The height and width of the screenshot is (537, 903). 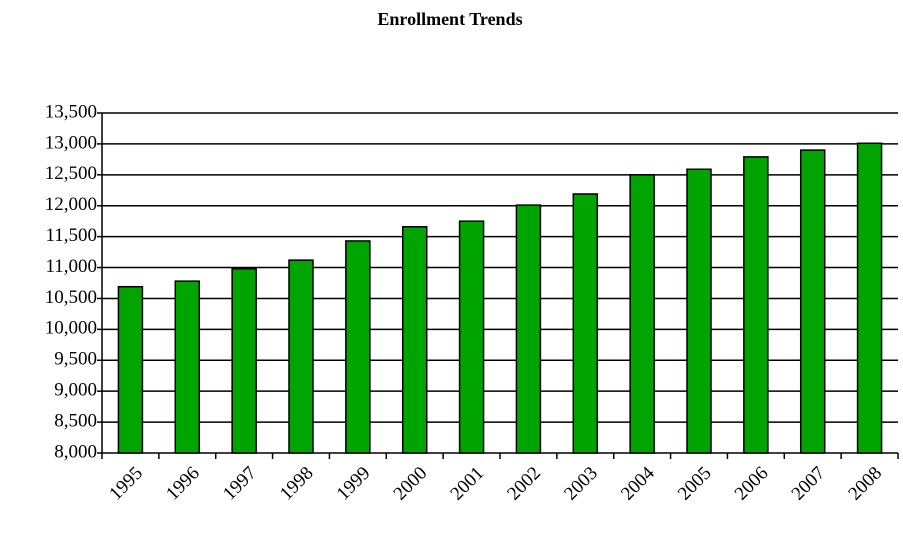 I want to click on y-tick-label: 10,500, so click(x=71, y=297).